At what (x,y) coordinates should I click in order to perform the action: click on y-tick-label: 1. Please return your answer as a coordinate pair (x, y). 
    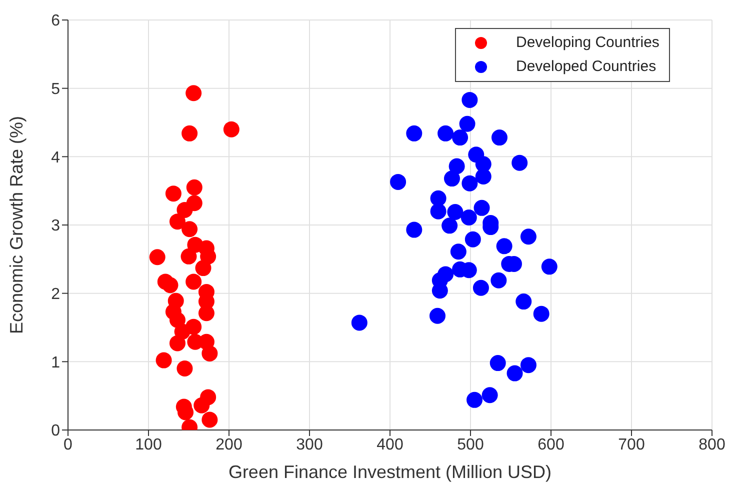
    Looking at the image, I should click on (55, 363).